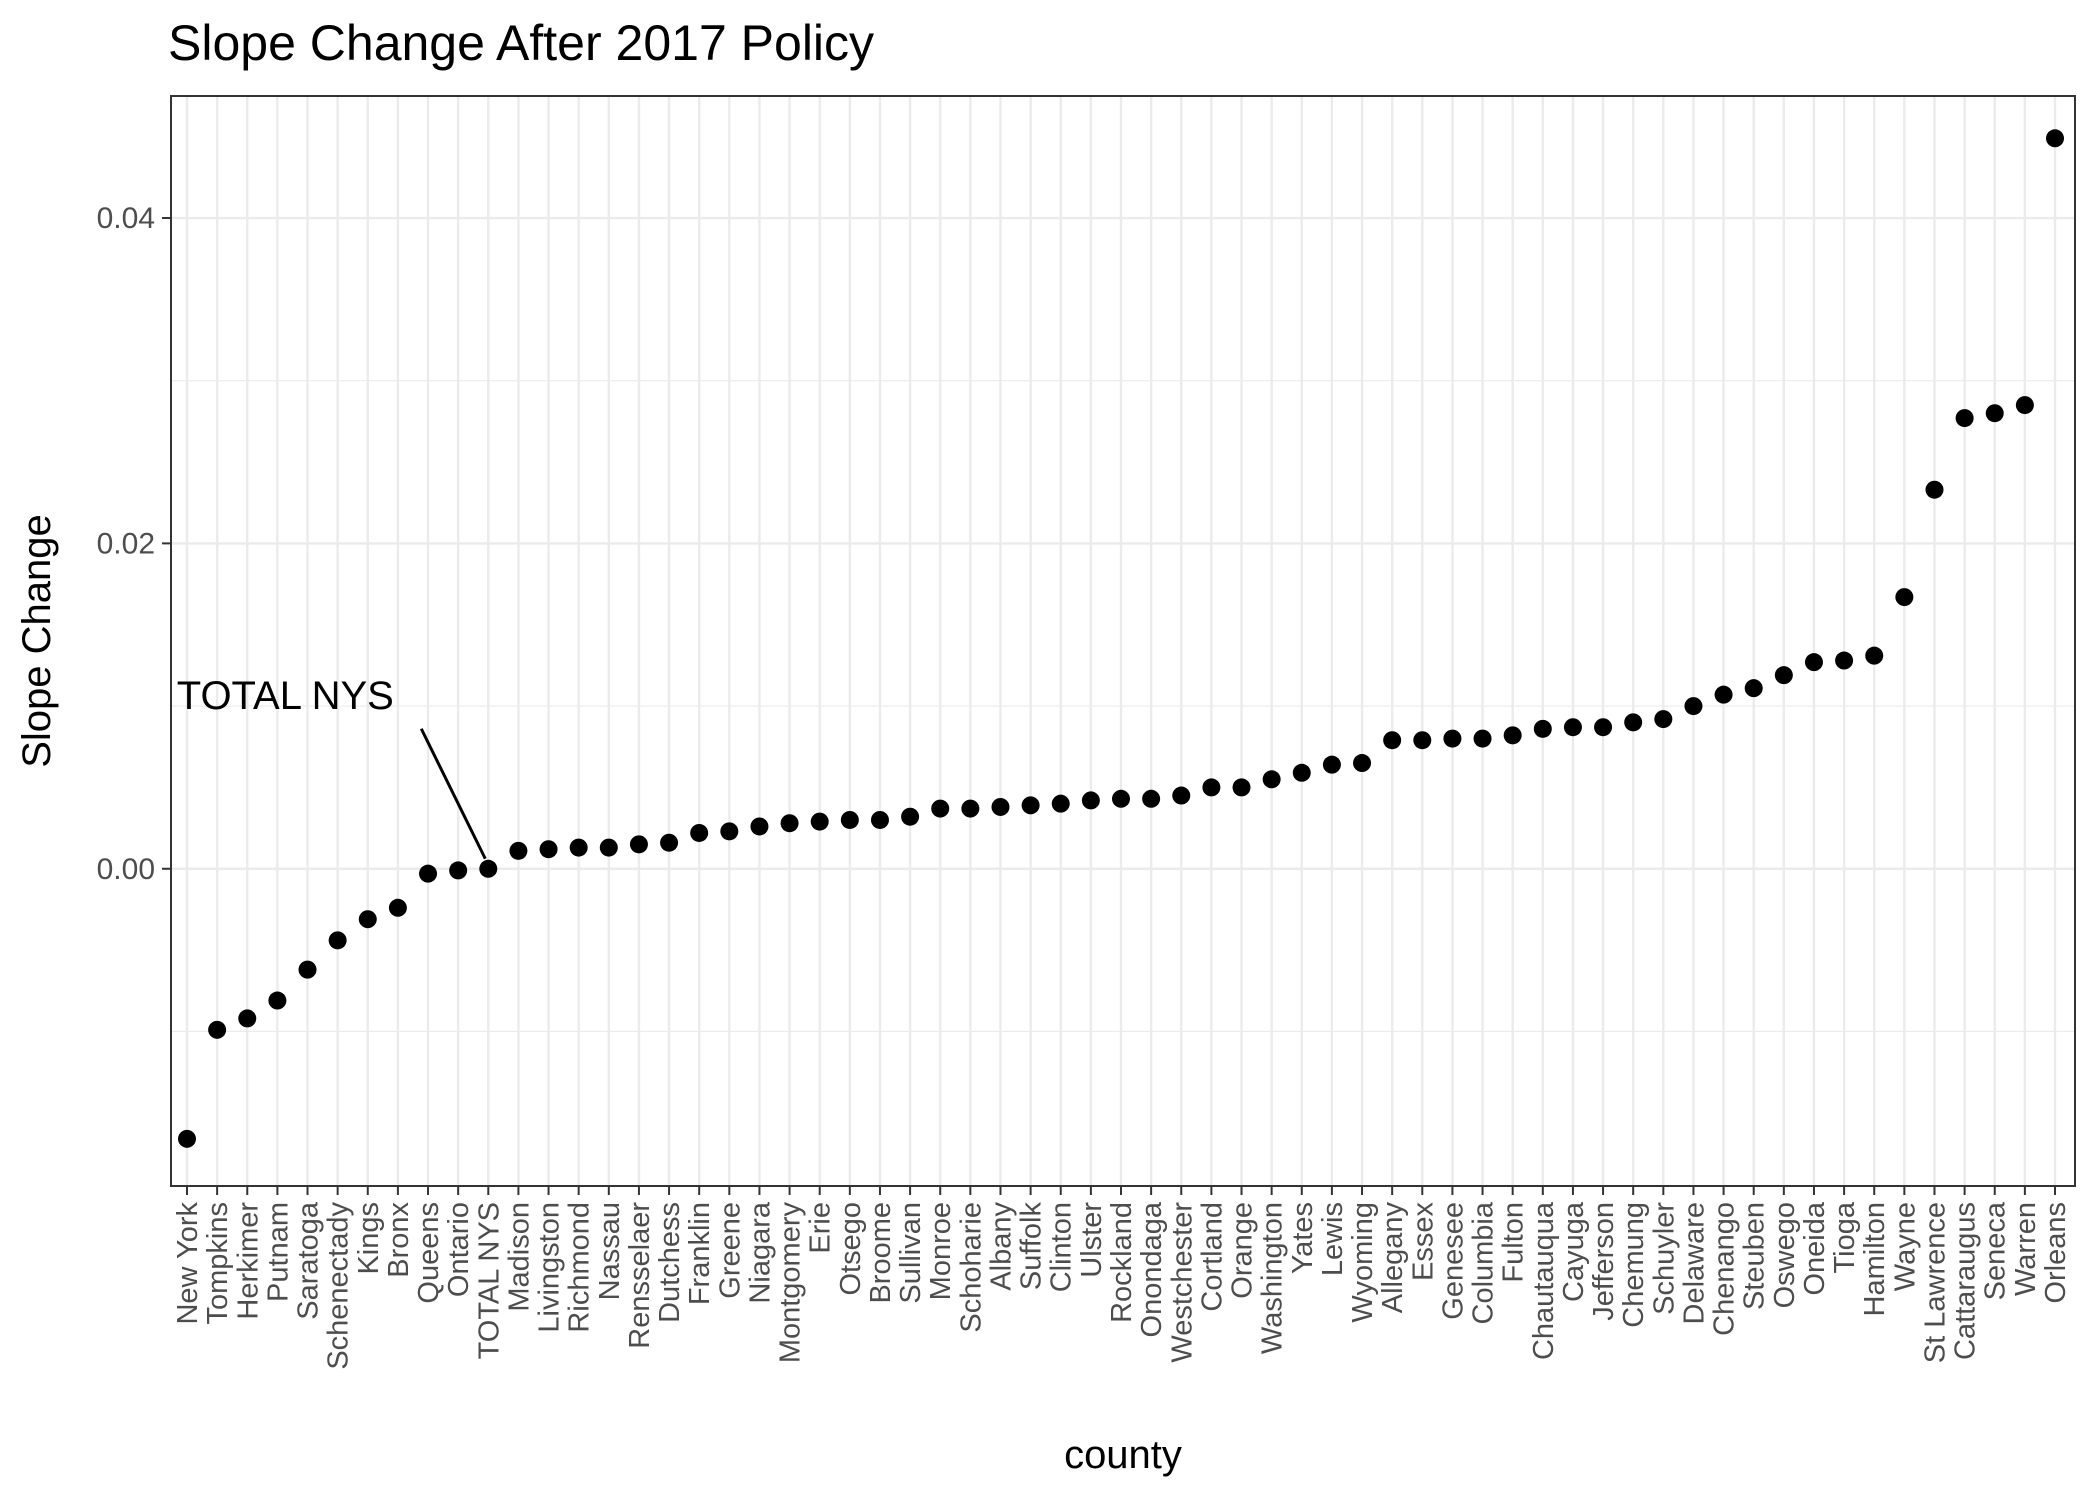 The height and width of the screenshot is (1500, 2100). I want to click on x-tick-label: Richmond, so click(580, 1267).